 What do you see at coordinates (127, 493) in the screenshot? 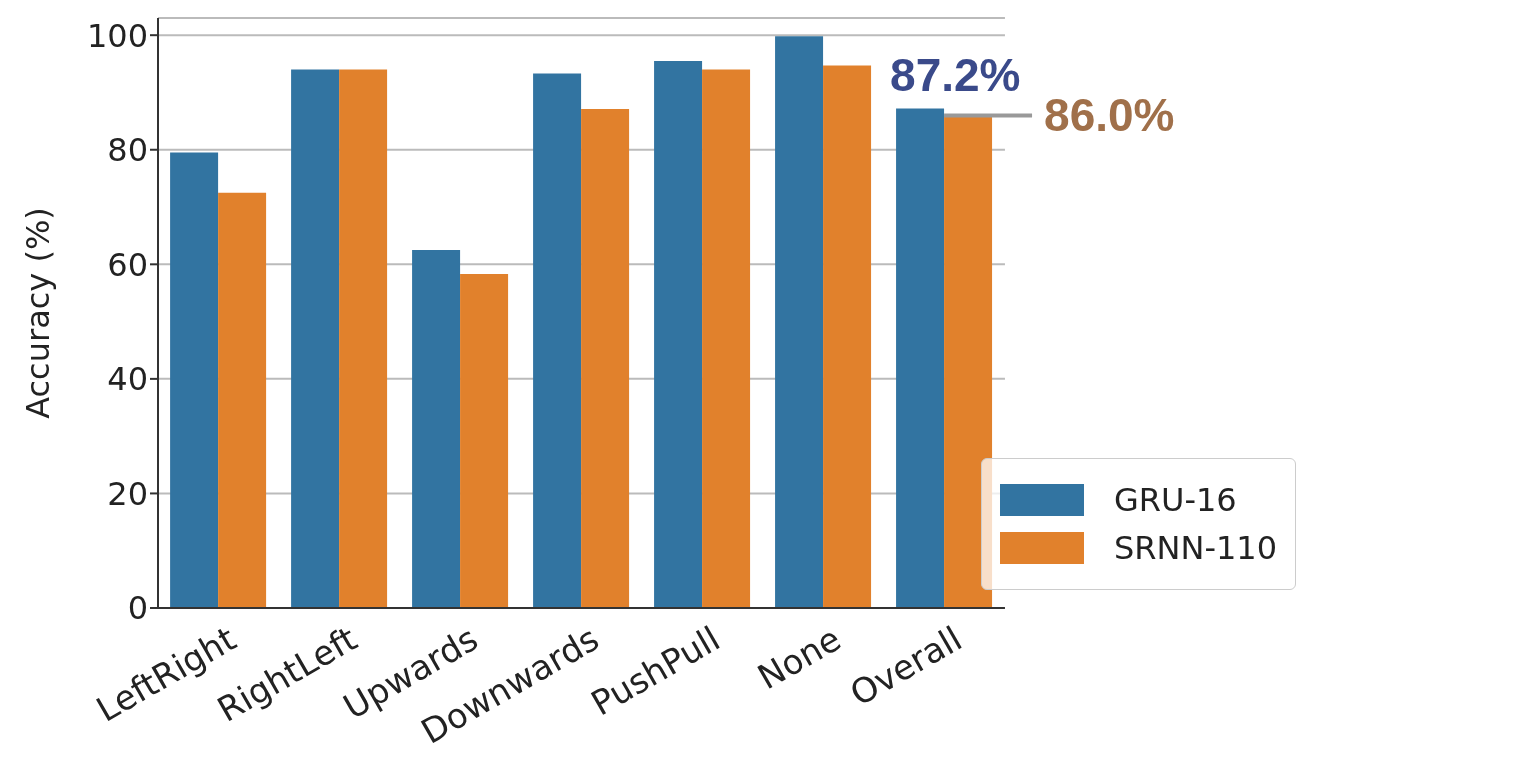
I see `y-tick-label: 20` at bounding box center [127, 493].